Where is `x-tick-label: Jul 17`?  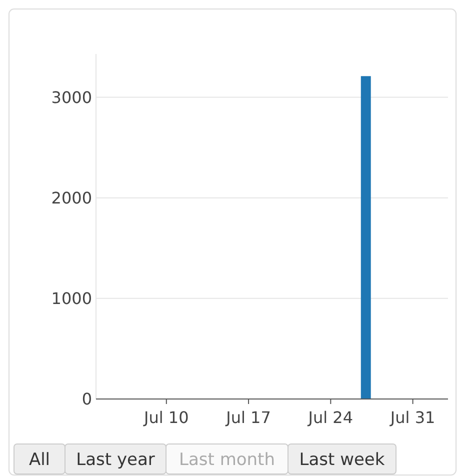
x-tick-label: Jul 17 is located at coordinates (248, 417).